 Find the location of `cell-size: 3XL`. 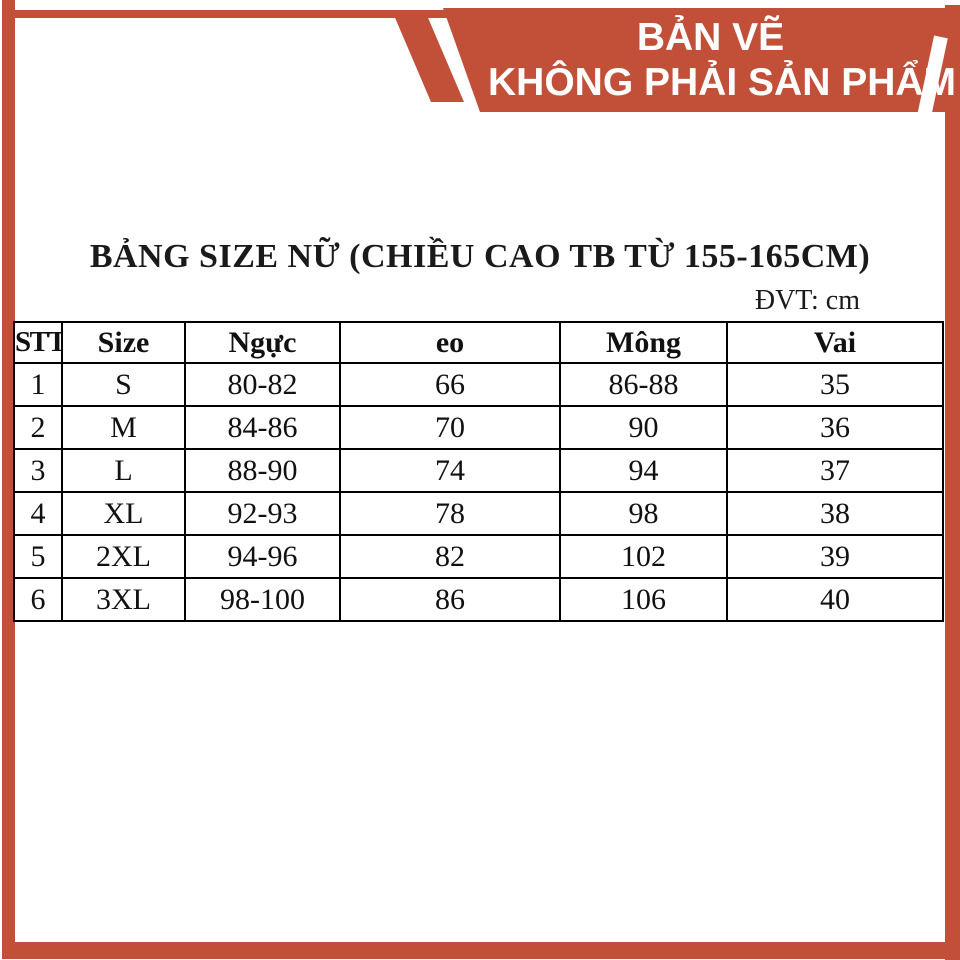

cell-size: 3XL is located at coordinates (123, 599).